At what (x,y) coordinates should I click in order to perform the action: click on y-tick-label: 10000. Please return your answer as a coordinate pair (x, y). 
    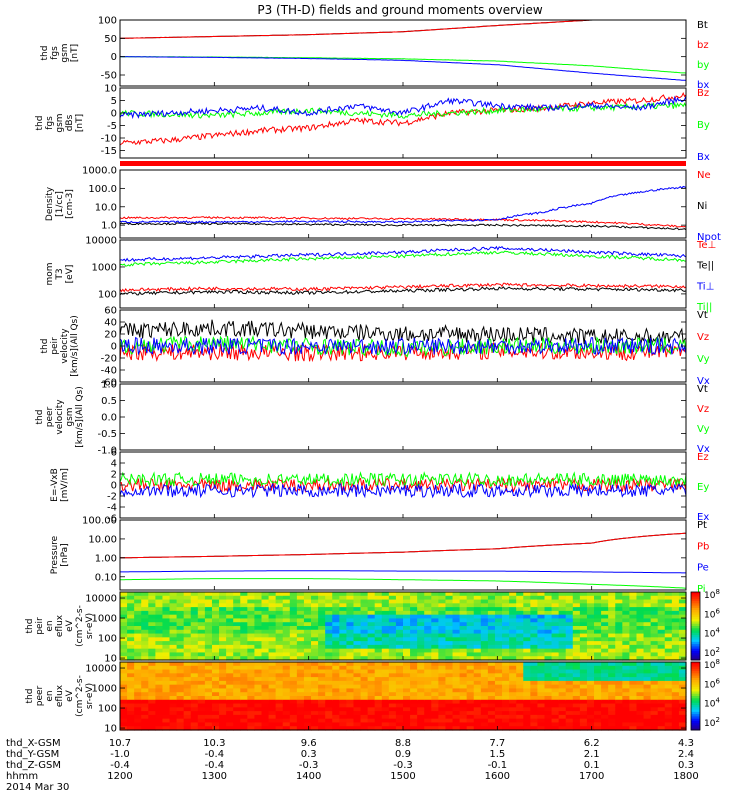
    Looking at the image, I should click on (101, 241).